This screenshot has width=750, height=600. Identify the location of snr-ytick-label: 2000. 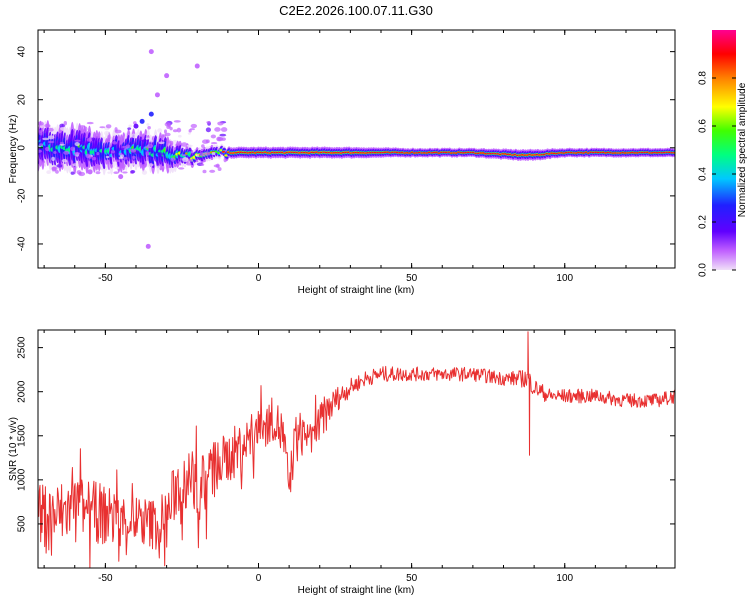
(22, 391).